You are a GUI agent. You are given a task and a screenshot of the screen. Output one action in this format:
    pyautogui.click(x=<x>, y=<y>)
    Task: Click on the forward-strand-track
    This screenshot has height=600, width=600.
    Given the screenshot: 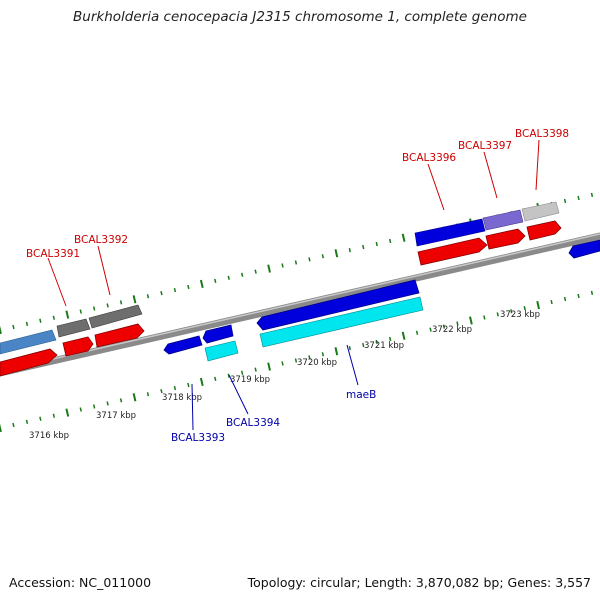 What is the action you would take?
    pyautogui.click(x=381, y=297)
    